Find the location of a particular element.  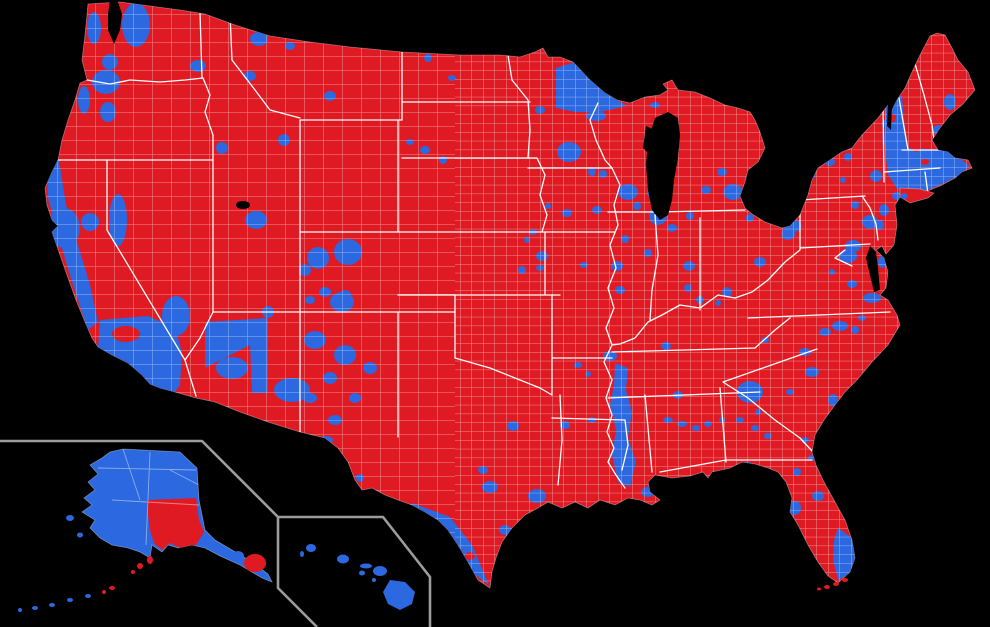

green-bay is located at coordinates (648, 140).